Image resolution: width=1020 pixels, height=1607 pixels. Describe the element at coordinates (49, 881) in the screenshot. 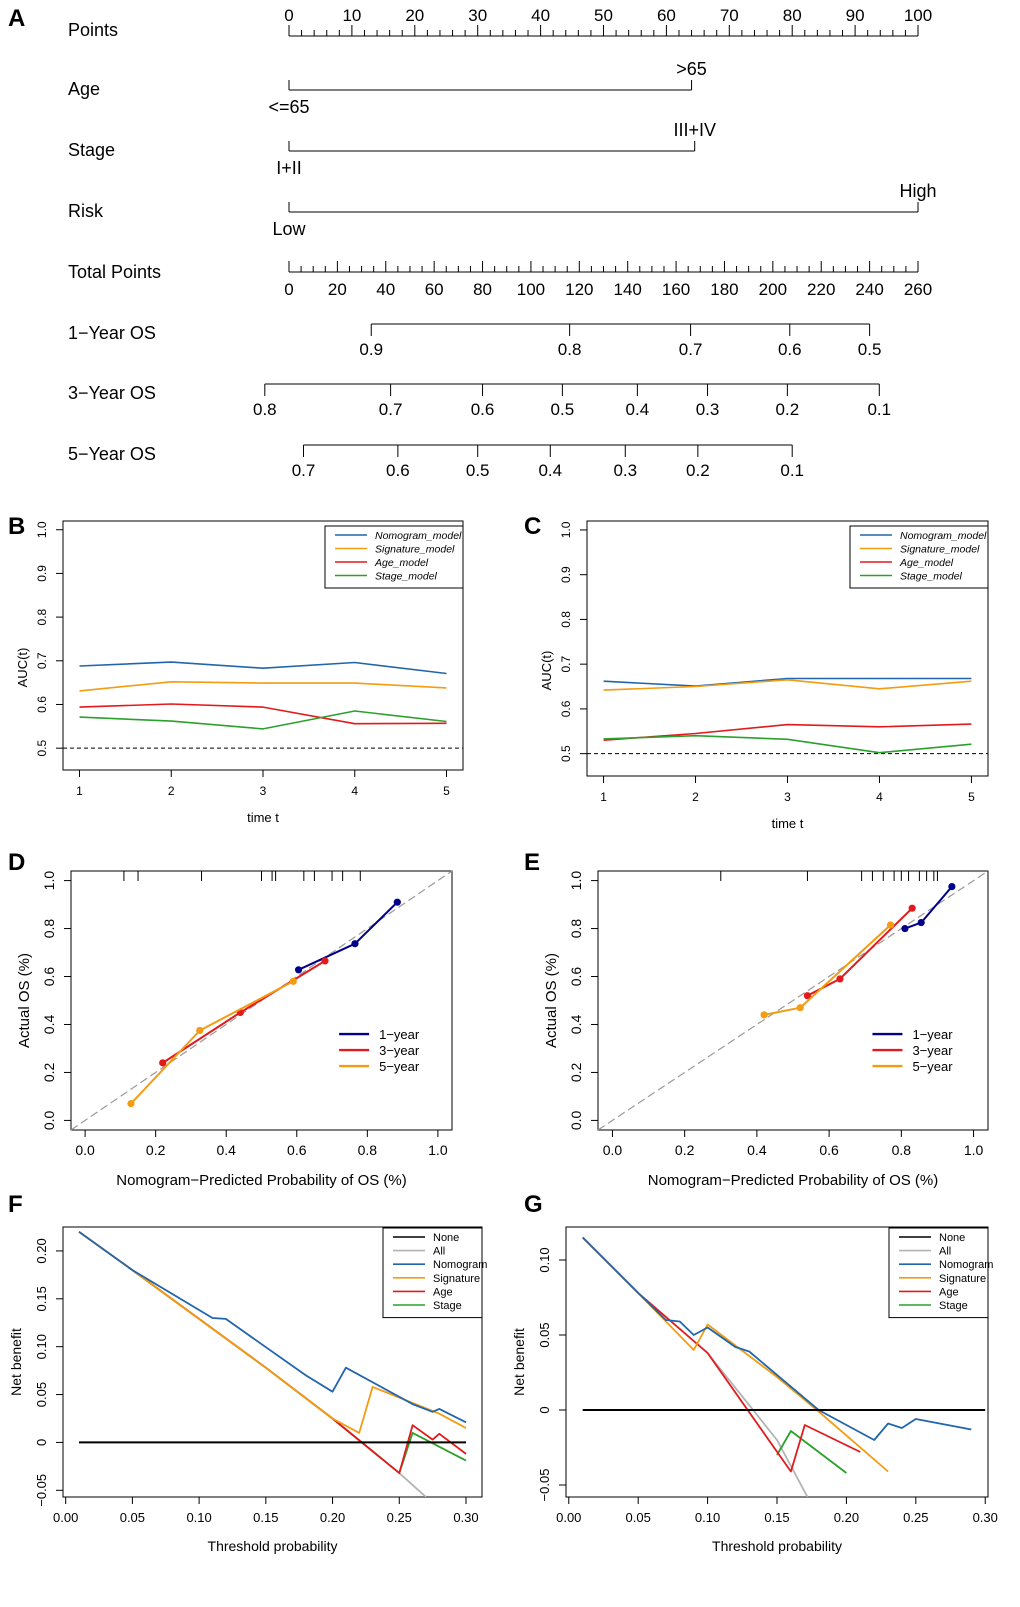

I see `y-tick-label: 1.0` at that location.